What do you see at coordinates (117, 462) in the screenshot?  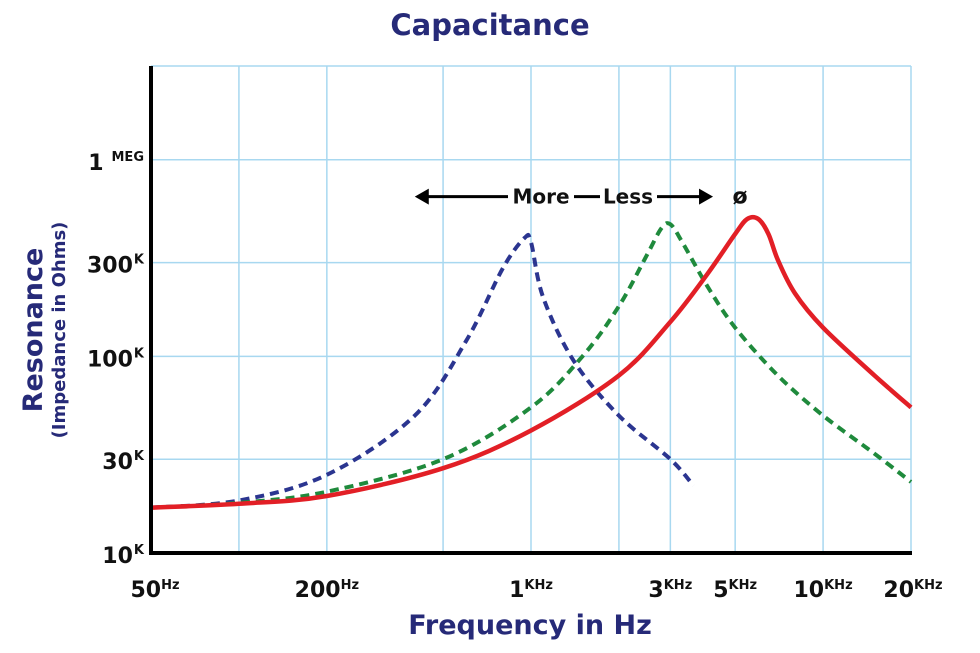 I see `y-tick-number: 30` at bounding box center [117, 462].